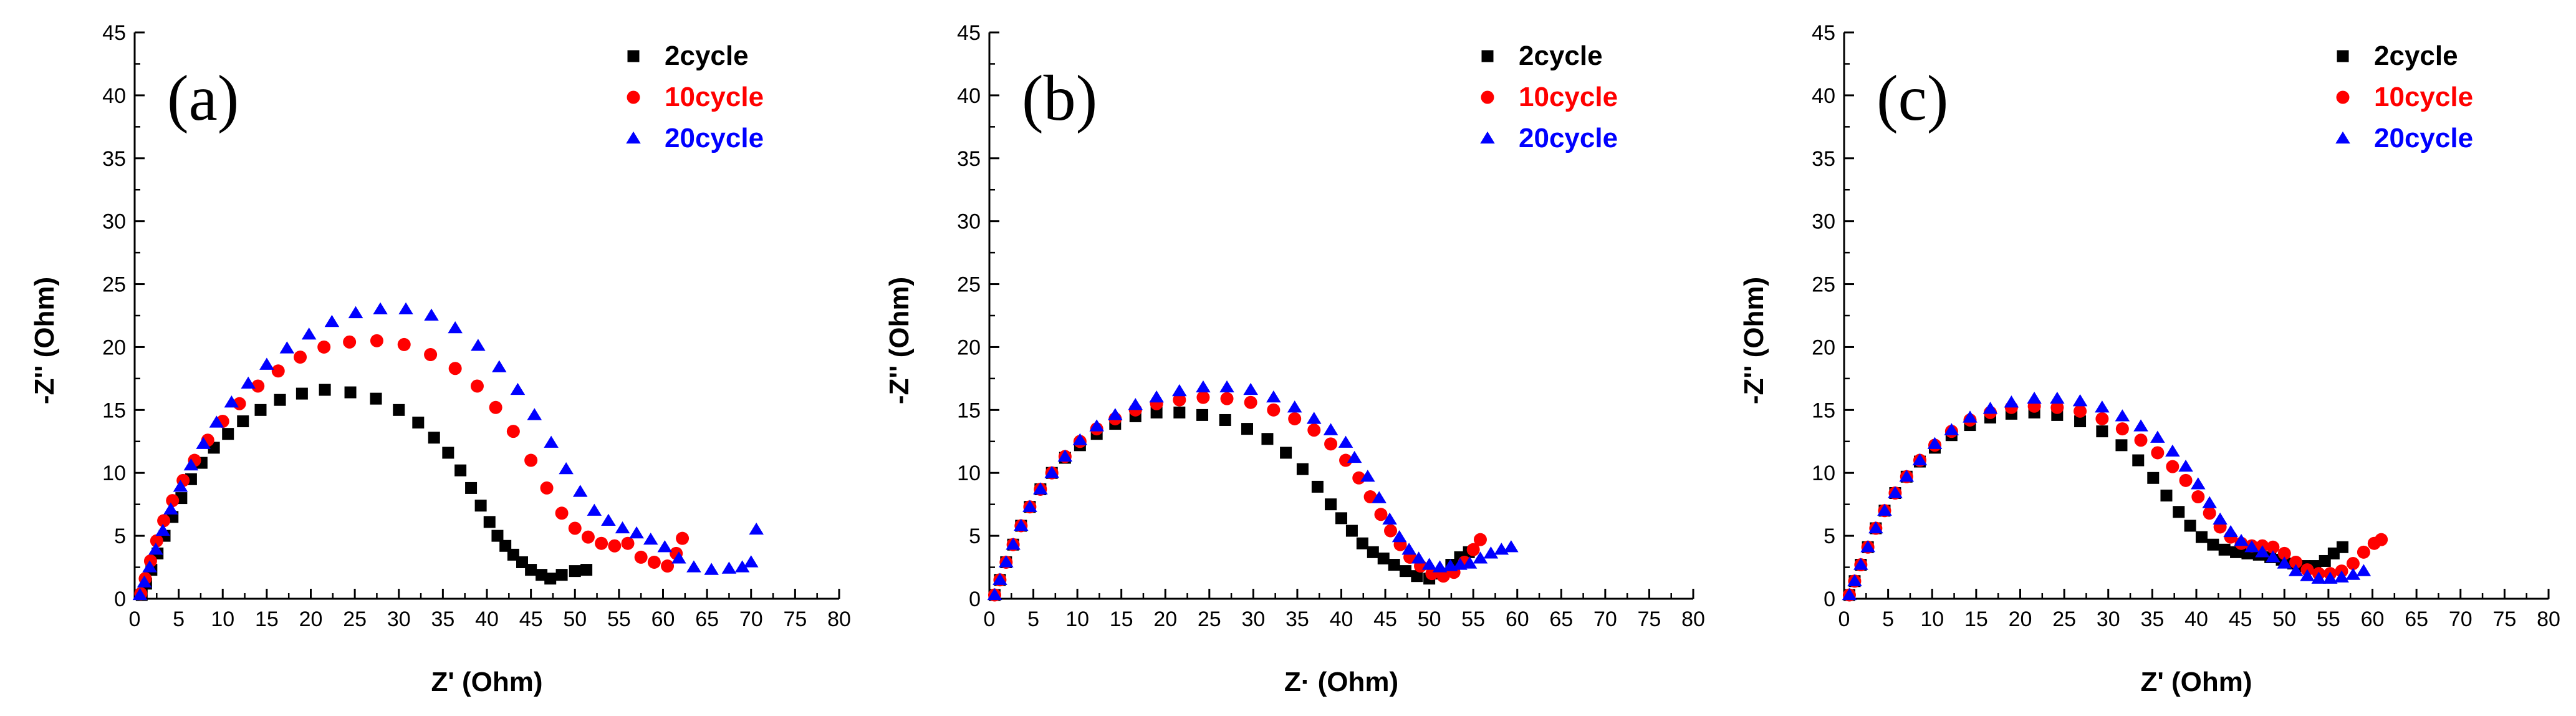 This screenshot has height=716, width=2576. Describe the element at coordinates (1341, 682) in the screenshot. I see `x-axis-title: Z· (Ohm)` at that location.